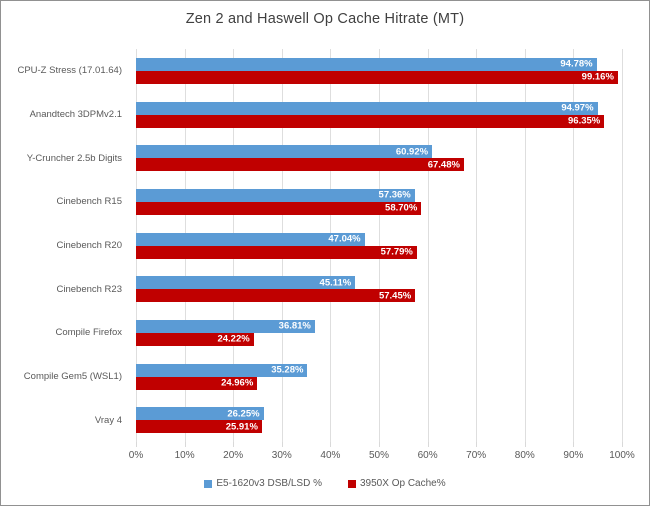 The width and height of the screenshot is (650, 506). Describe the element at coordinates (237, 383) in the screenshot. I see `bar-value-label: 24.96%` at that location.